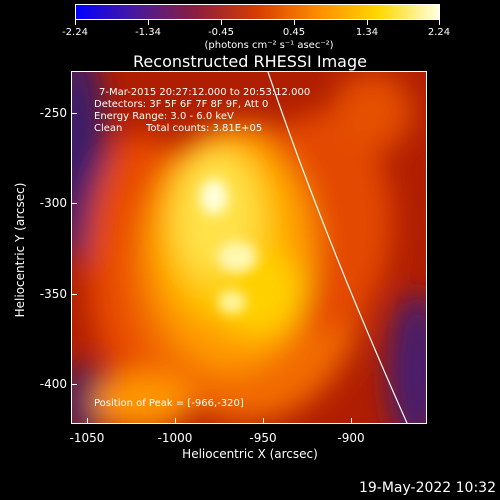 This screenshot has width=500, height=500. I want to click on time-range-text: 7-Mar-2015 20:27:12.000 to 20:53:12.000, so click(204, 92).